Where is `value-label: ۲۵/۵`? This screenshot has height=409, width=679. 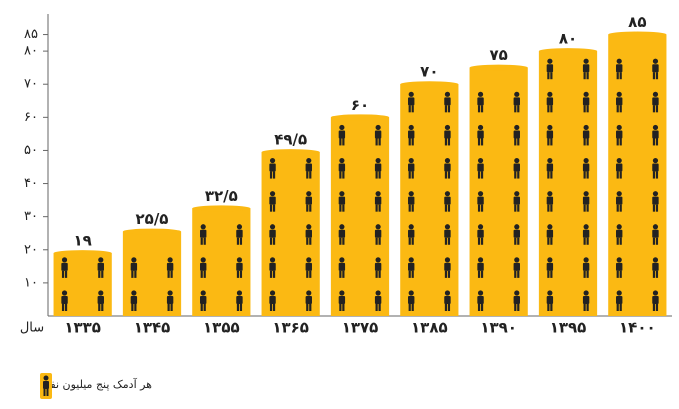
value-label: ۲۵/۵ is located at coordinates (152, 219).